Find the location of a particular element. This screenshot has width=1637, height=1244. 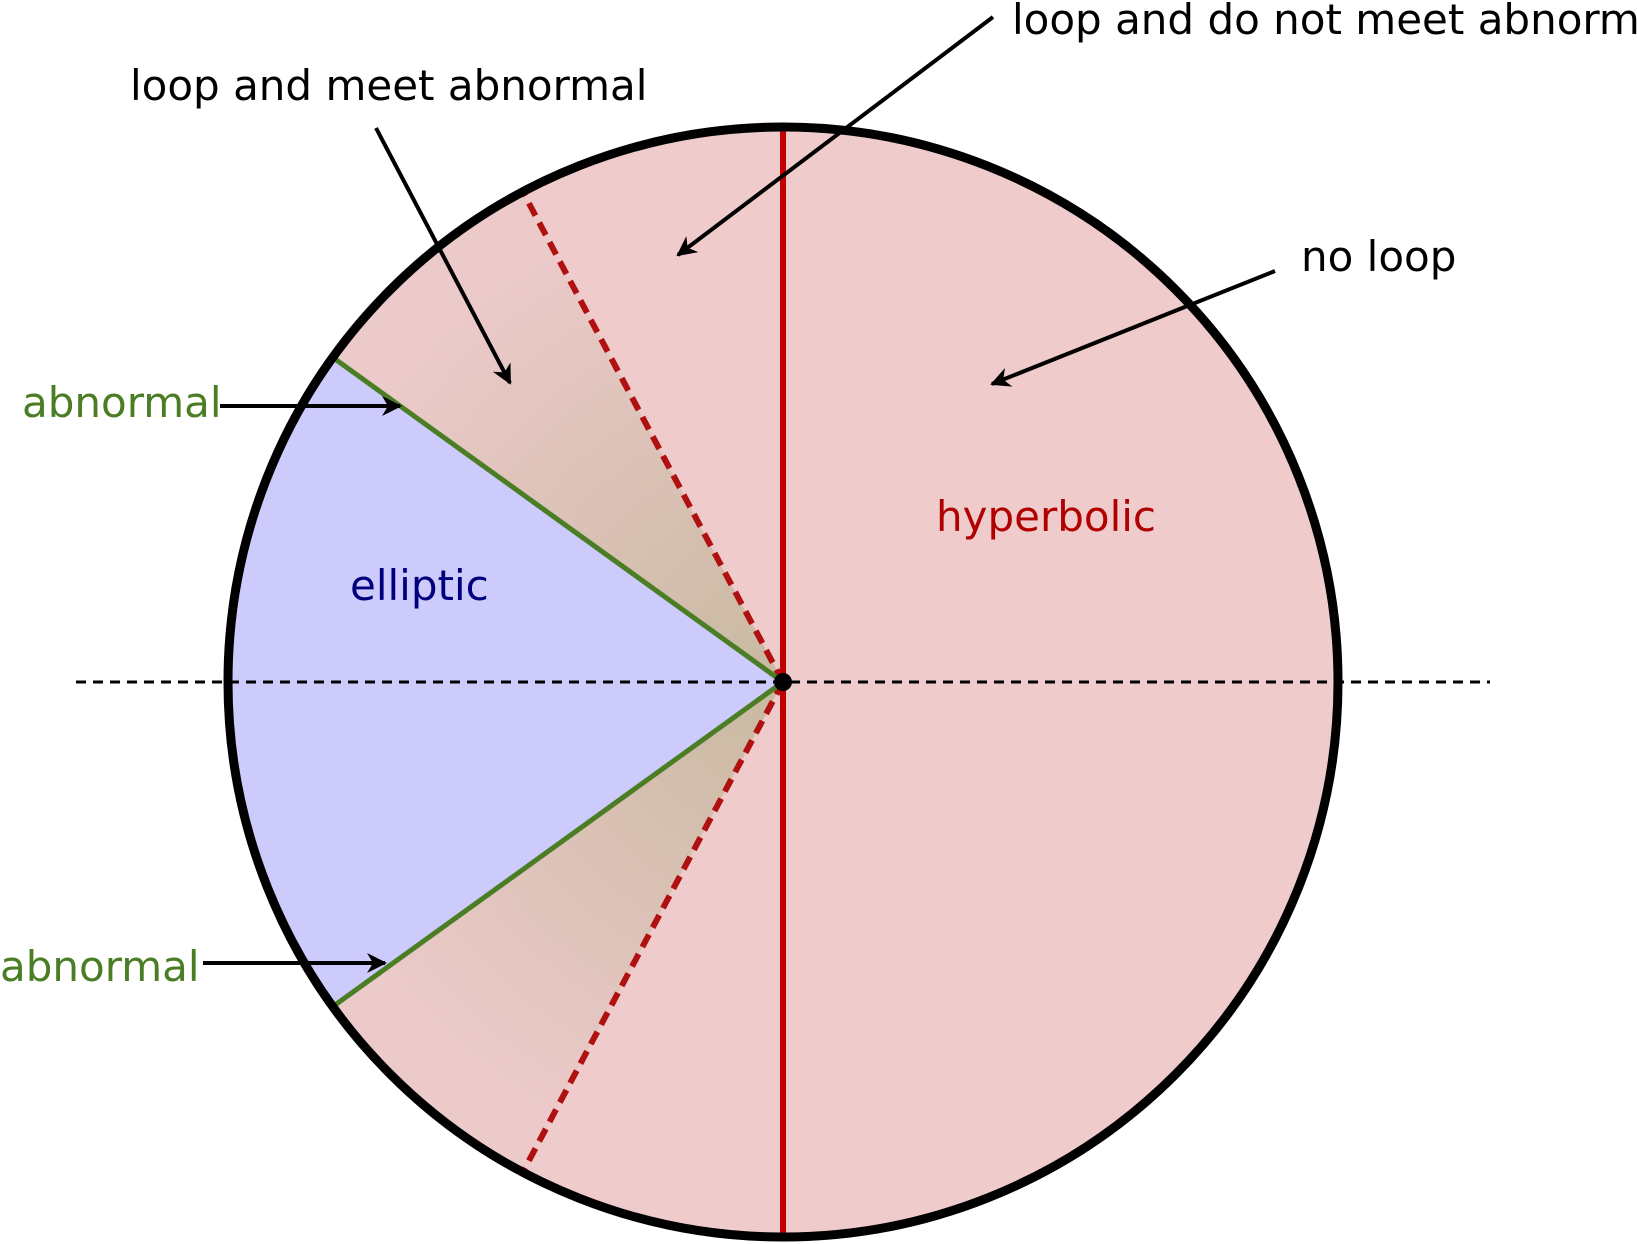

lower-abnormal-line is located at coordinates (559, 843).